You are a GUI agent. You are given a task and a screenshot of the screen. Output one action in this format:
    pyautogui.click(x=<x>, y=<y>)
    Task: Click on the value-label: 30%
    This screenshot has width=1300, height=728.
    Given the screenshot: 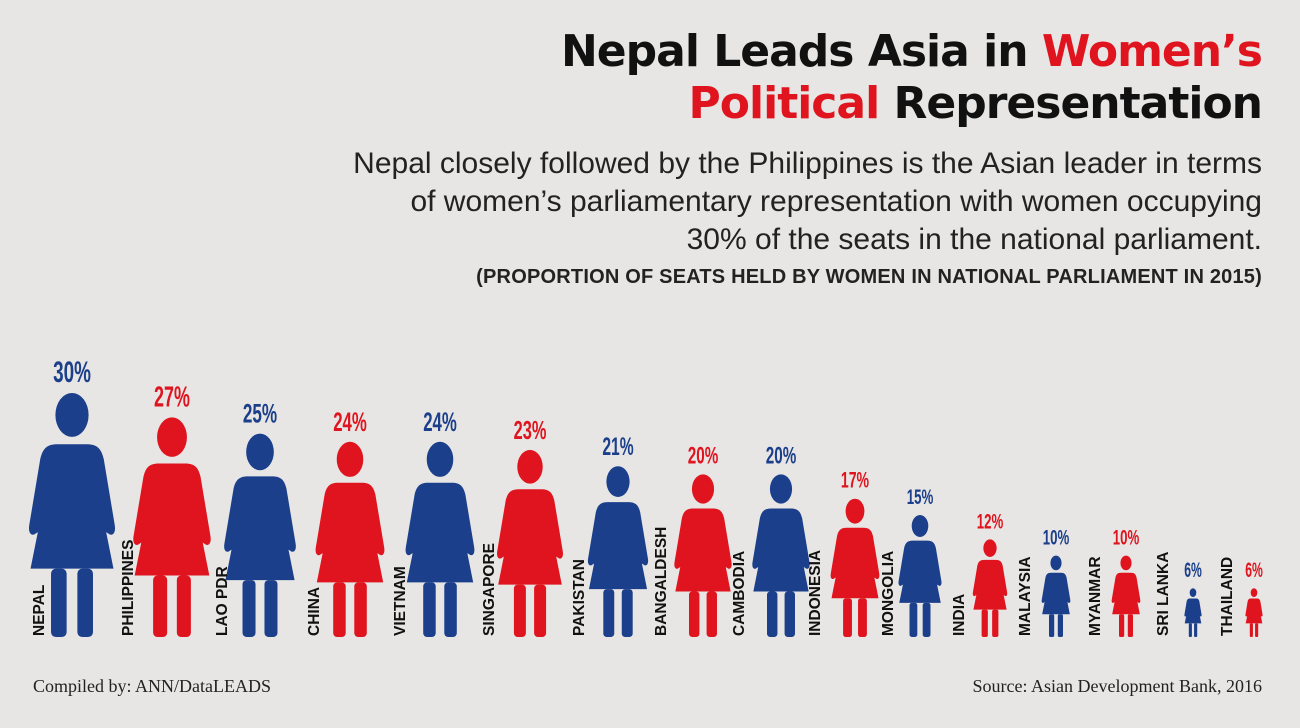 What is the action you would take?
    pyautogui.click(x=72, y=372)
    